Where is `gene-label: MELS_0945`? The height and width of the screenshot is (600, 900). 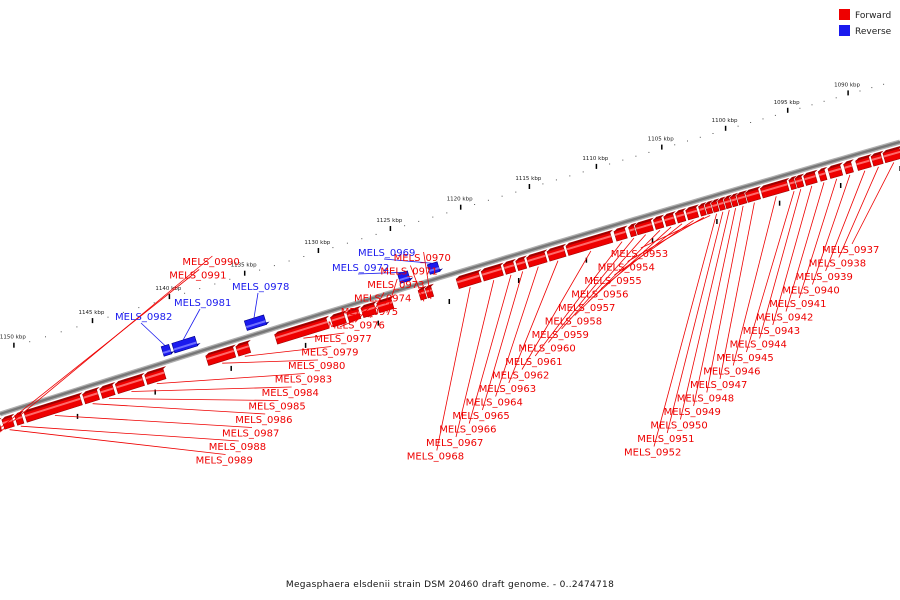
gene-label: MELS_0945 is located at coordinates (744, 358).